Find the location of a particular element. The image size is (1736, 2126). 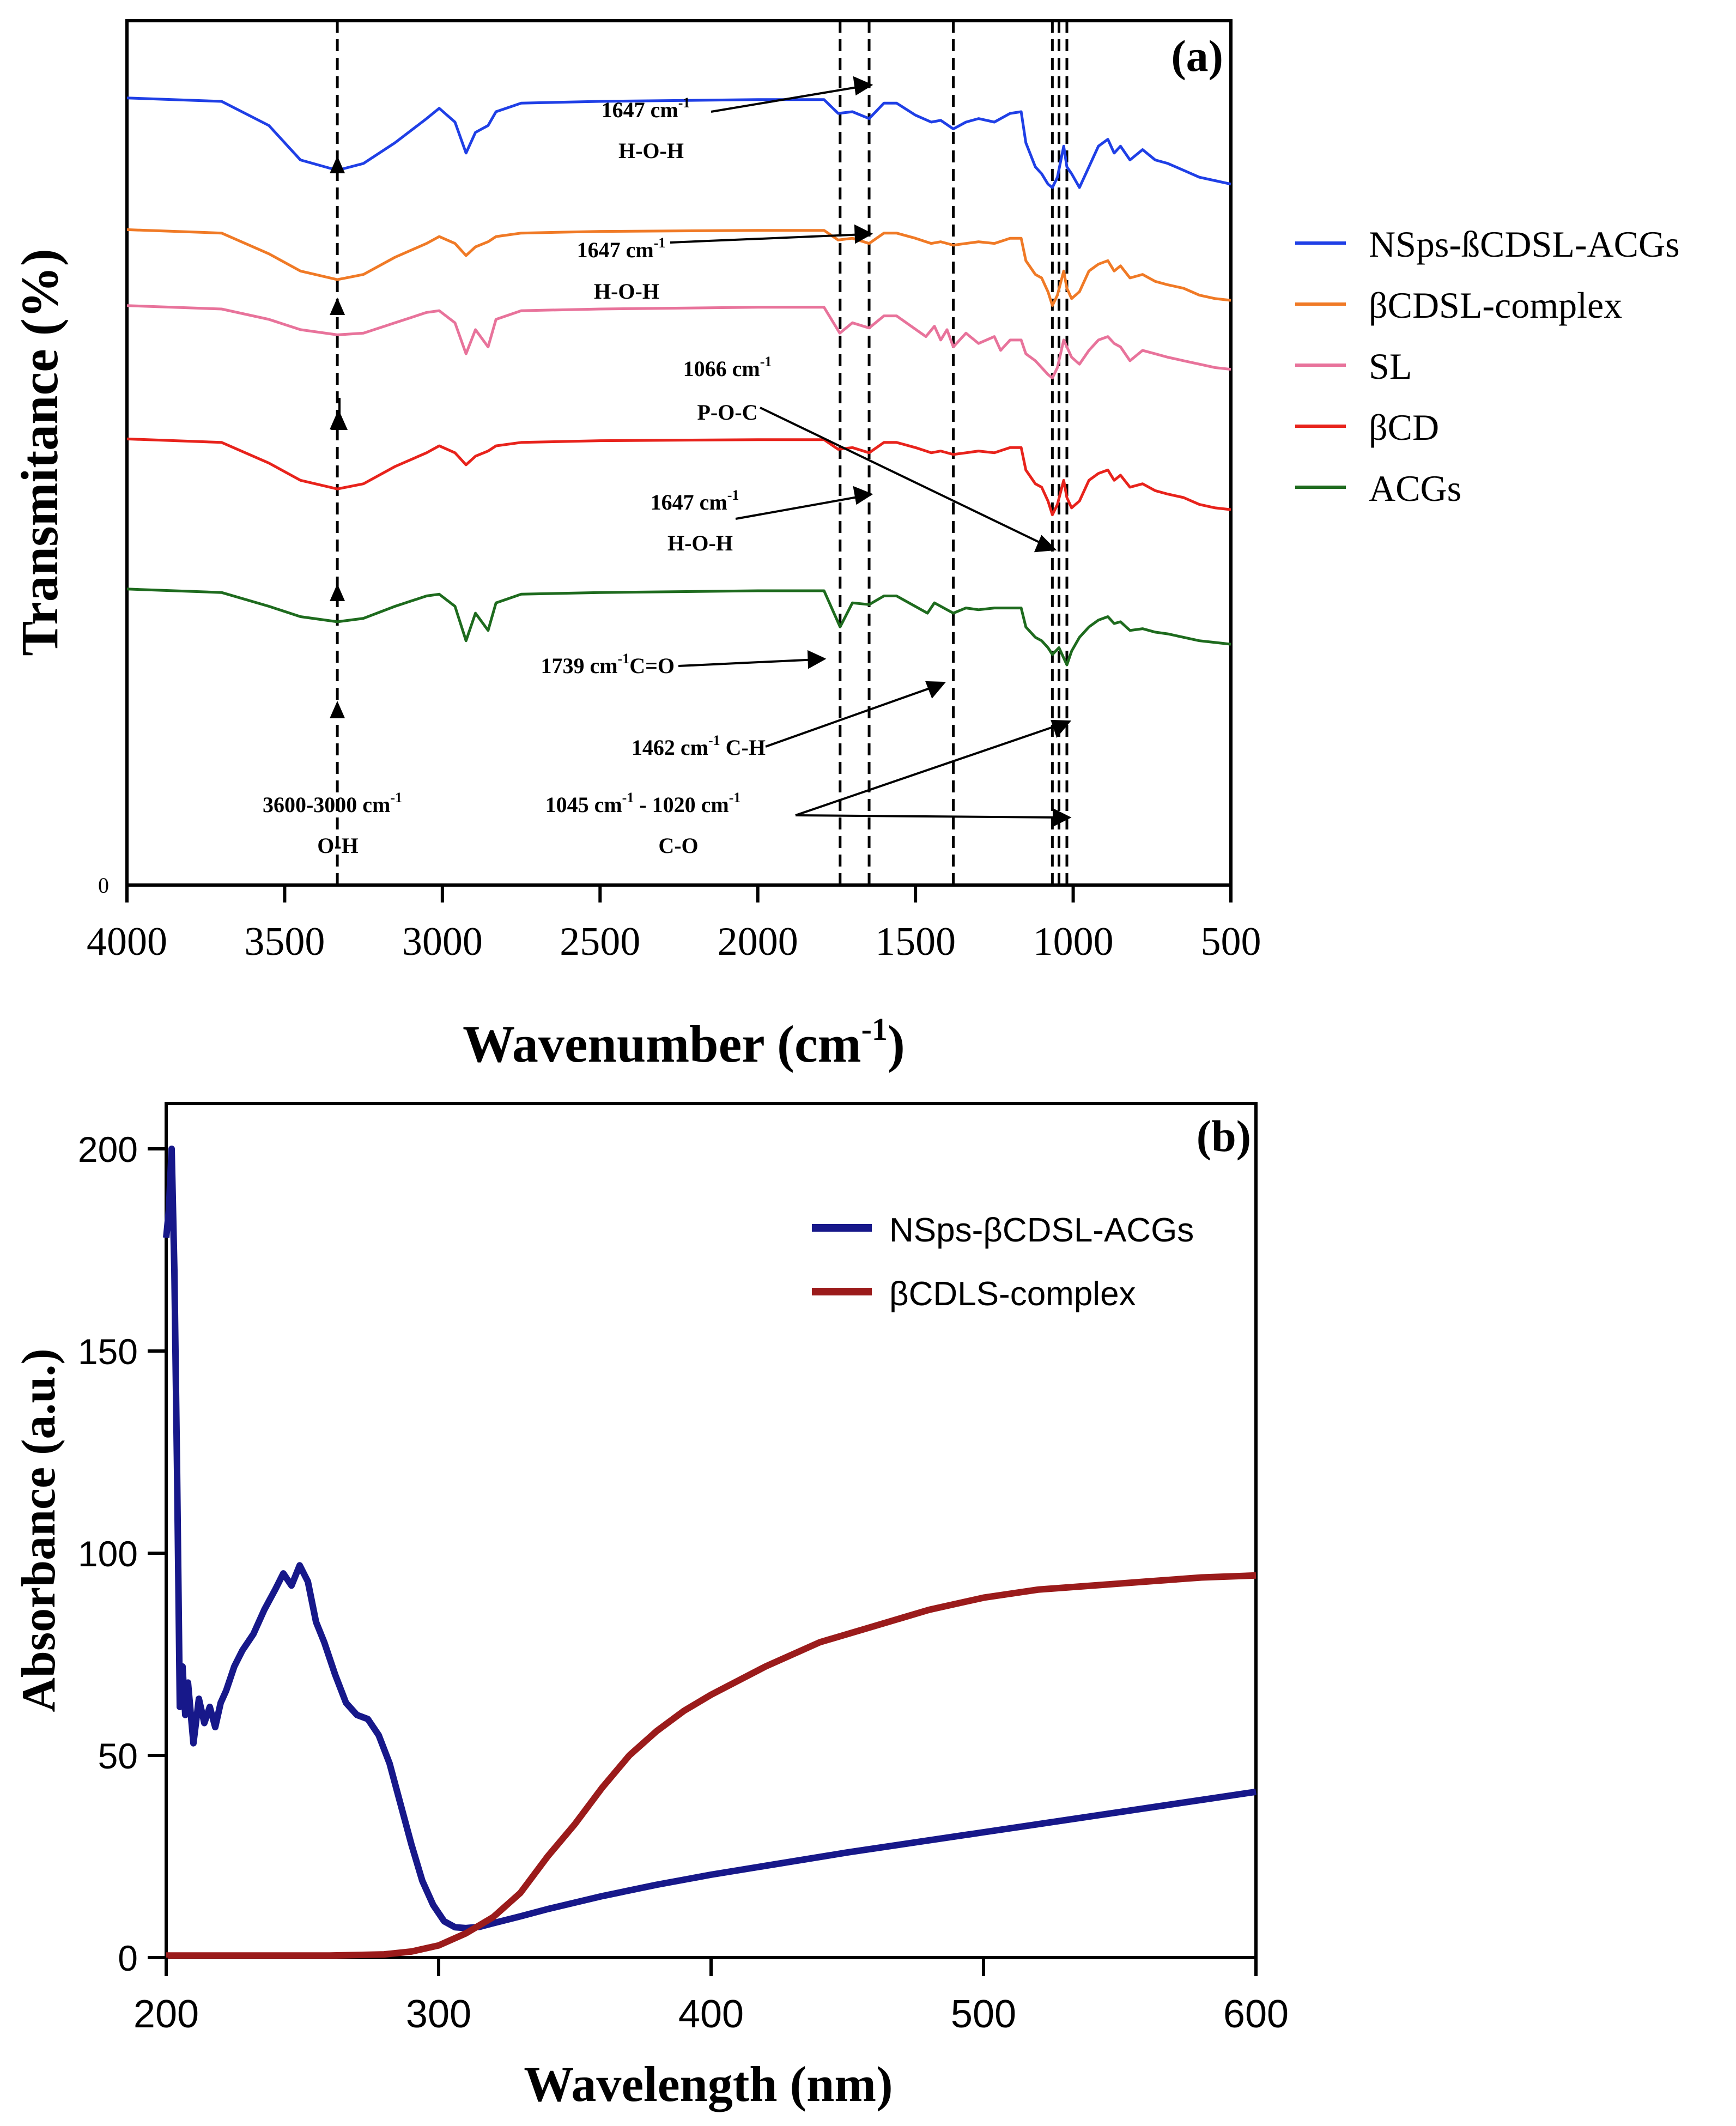

x-tick-label: 600 is located at coordinates (1256, 2014).